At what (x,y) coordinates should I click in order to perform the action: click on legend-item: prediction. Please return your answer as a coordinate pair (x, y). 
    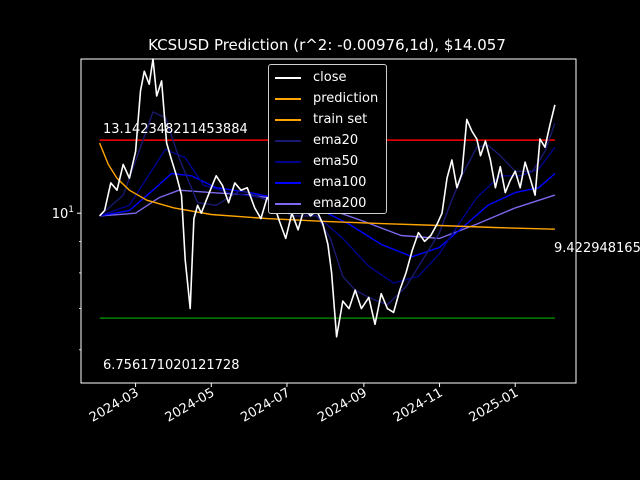
    Looking at the image, I should click on (327, 98).